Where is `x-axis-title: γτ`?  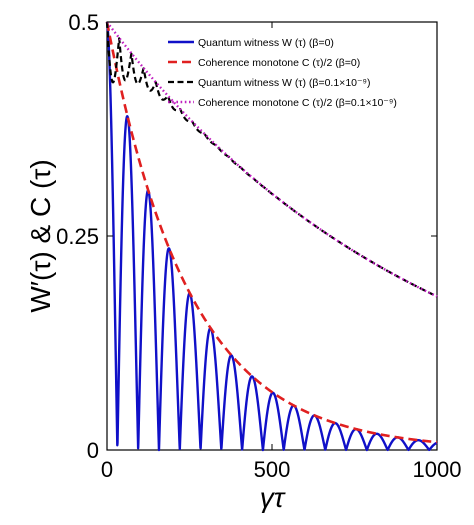 x-axis-title: γτ is located at coordinates (273, 497).